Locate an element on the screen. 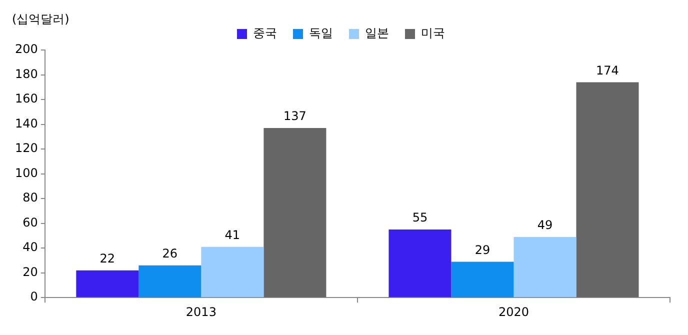 The image size is (688, 335). y-tick-label: 20 is located at coordinates (30, 271).